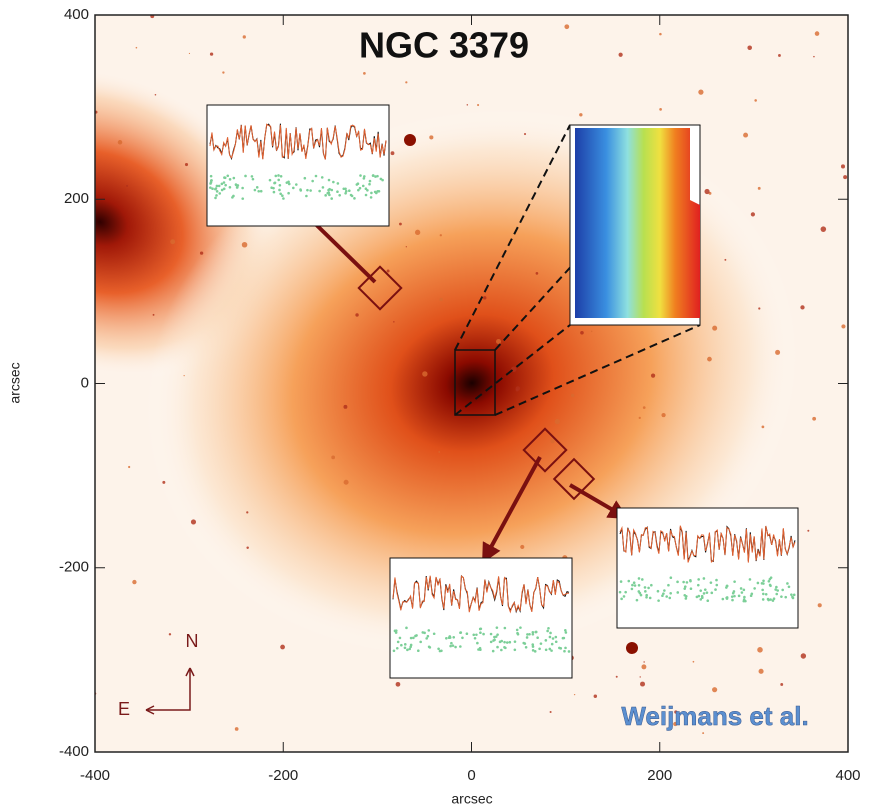  Describe the element at coordinates (76, 198) in the screenshot. I see `y-tick-label: 200` at that location.